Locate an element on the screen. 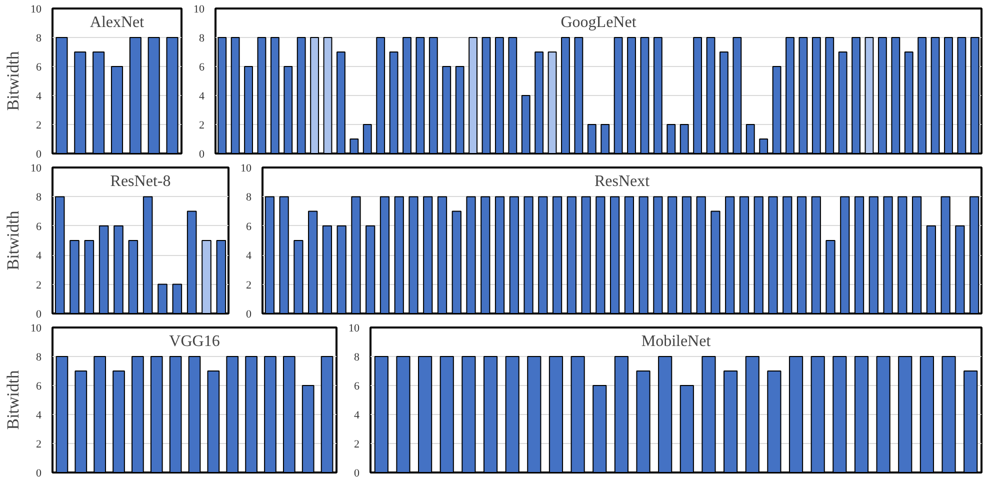  chart-title: ResNet-8 is located at coordinates (140, 181).